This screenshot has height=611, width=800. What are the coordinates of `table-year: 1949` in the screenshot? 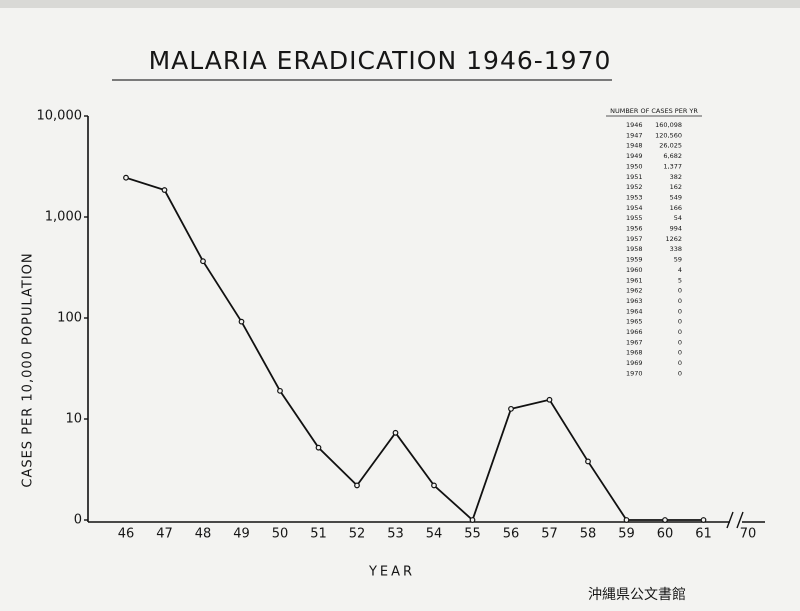 It's located at (634, 156).